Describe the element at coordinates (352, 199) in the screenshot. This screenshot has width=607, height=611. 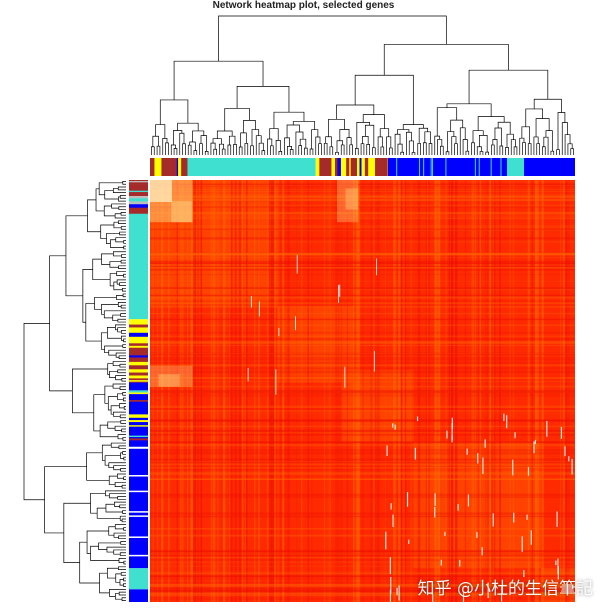
I see `heatmap-hotspot` at that location.